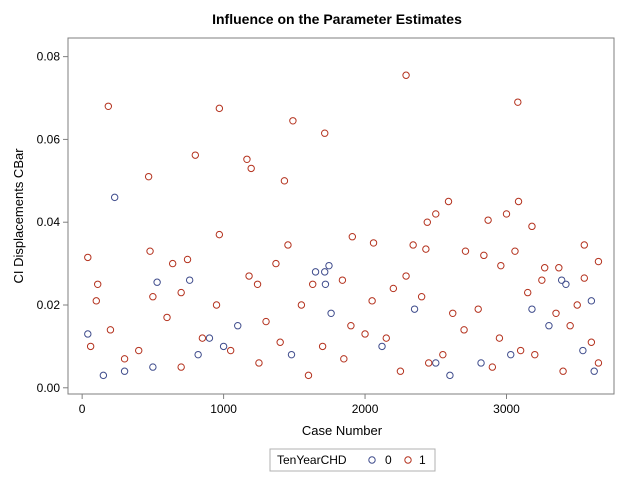 This screenshot has height=480, width=640. Describe the element at coordinates (82, 409) in the screenshot. I see `x-tick-label: 0` at that location.